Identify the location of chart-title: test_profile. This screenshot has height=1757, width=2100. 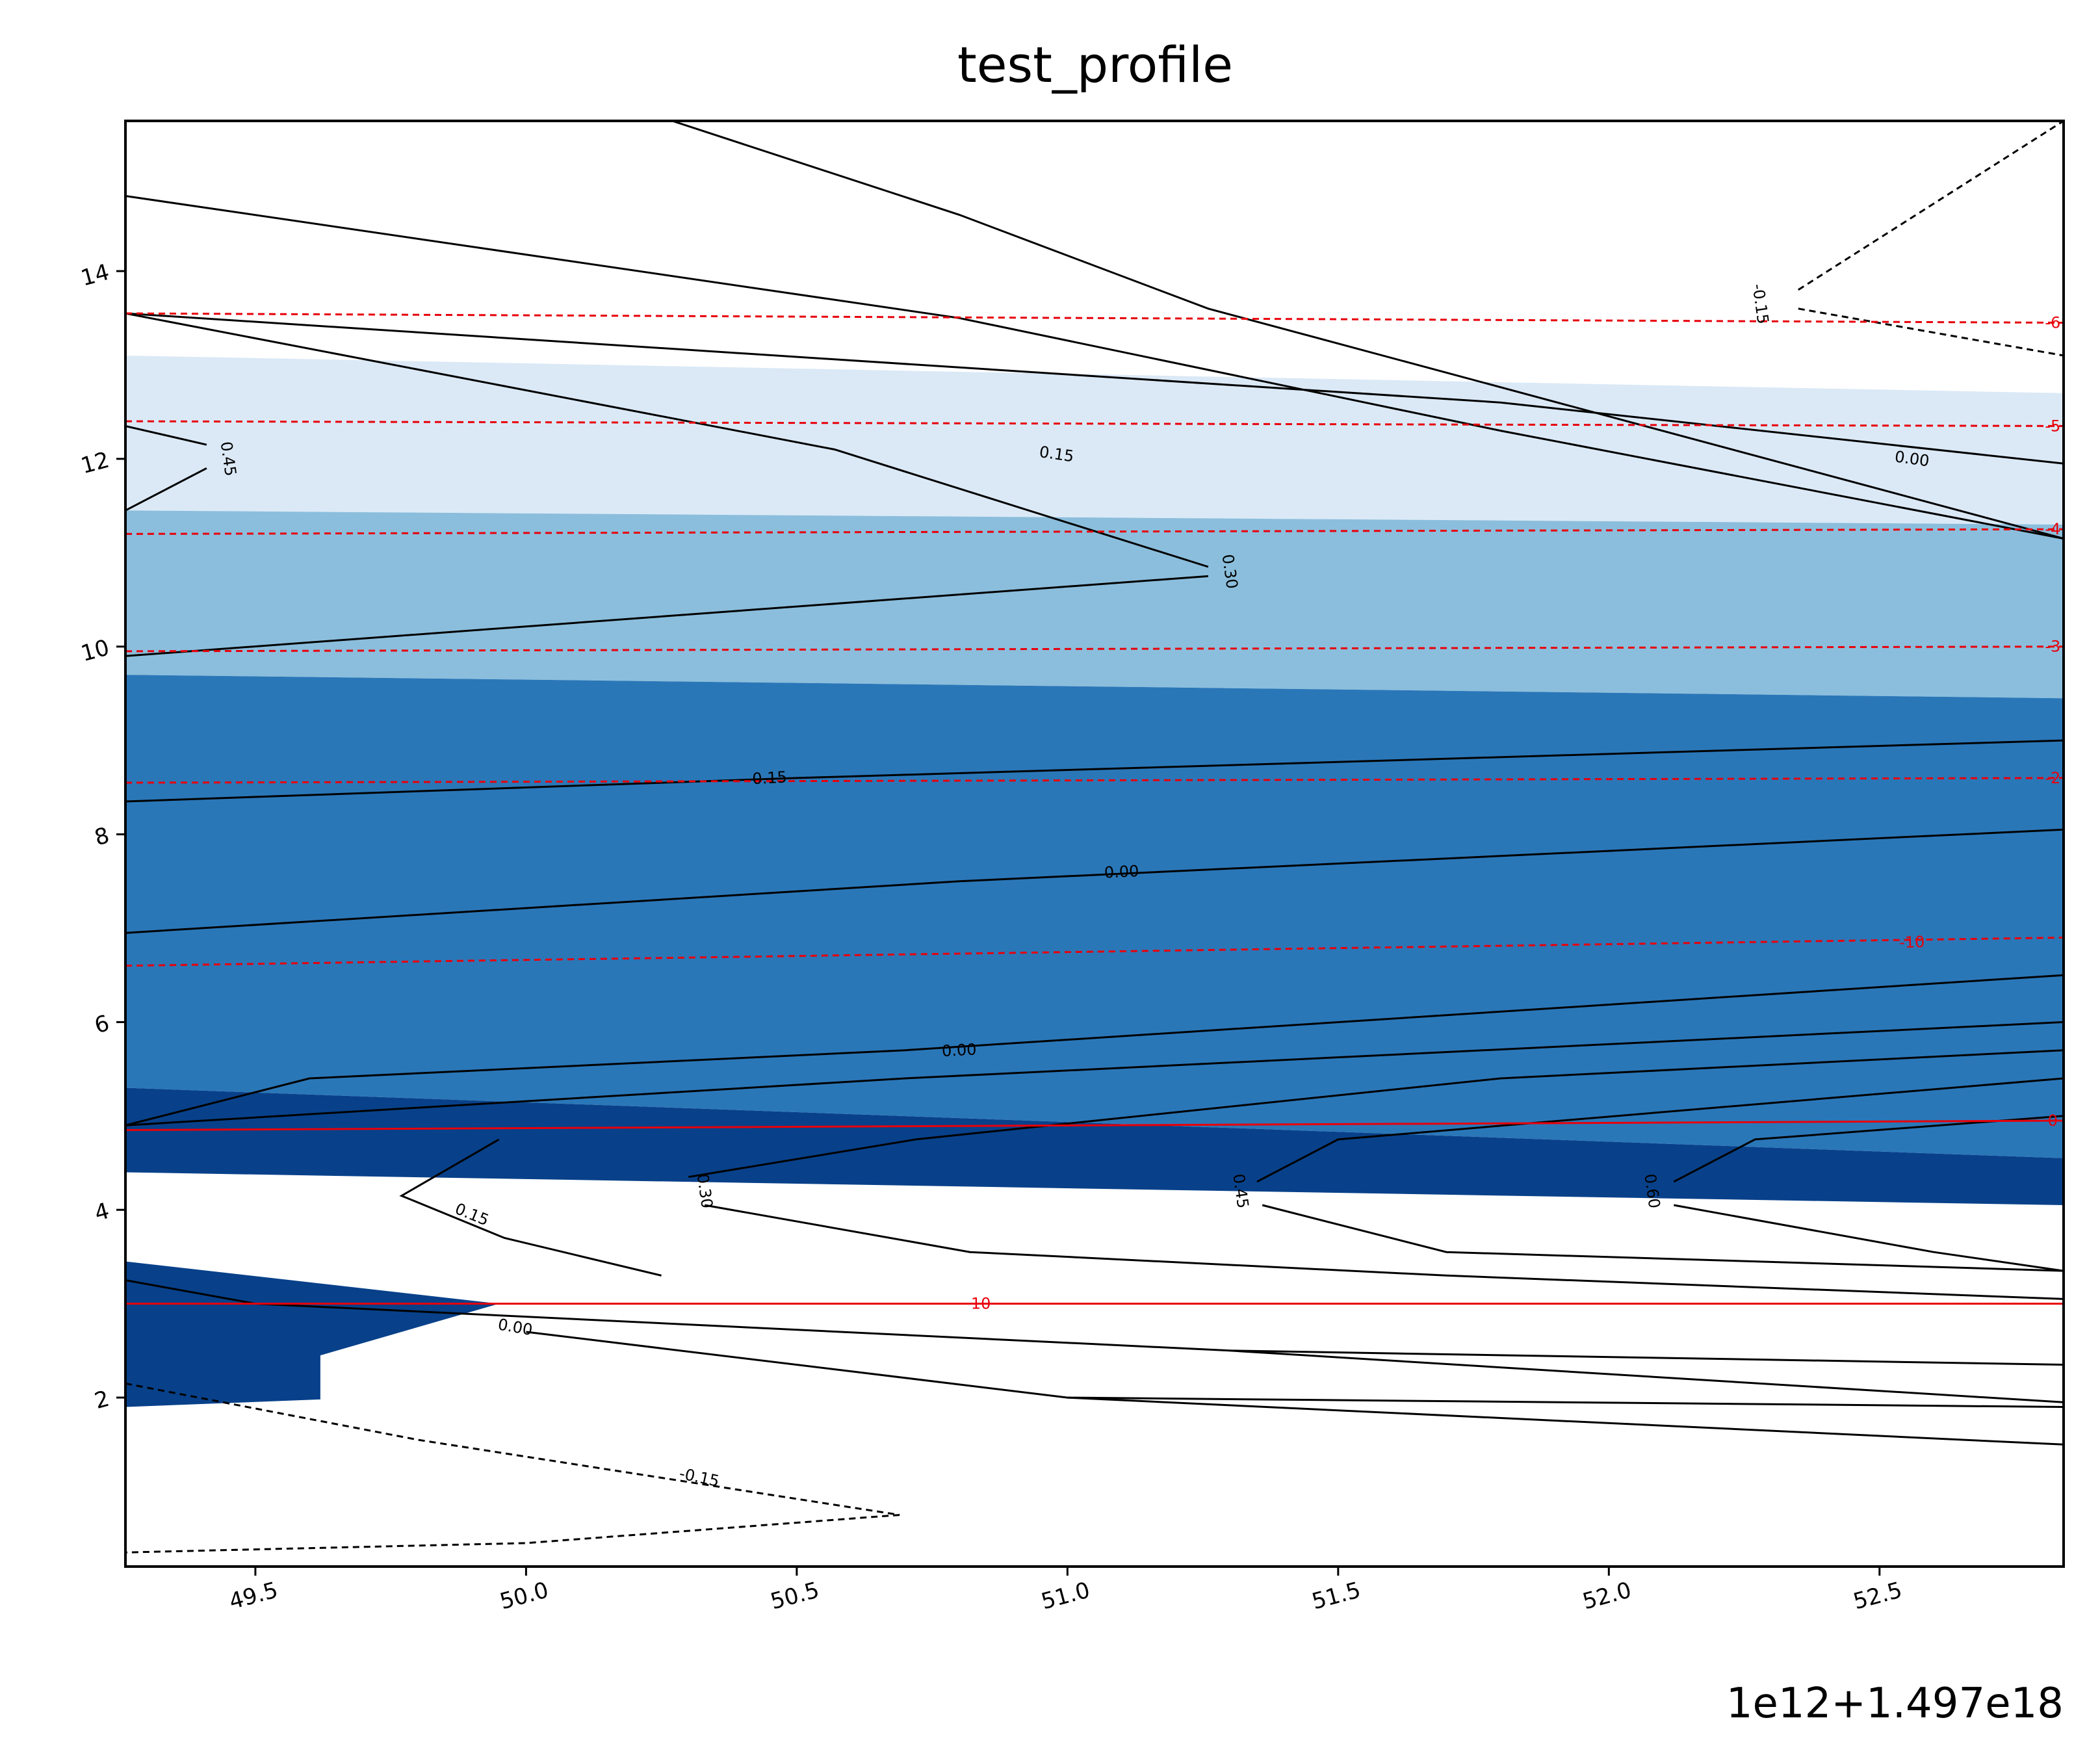
(1095, 65).